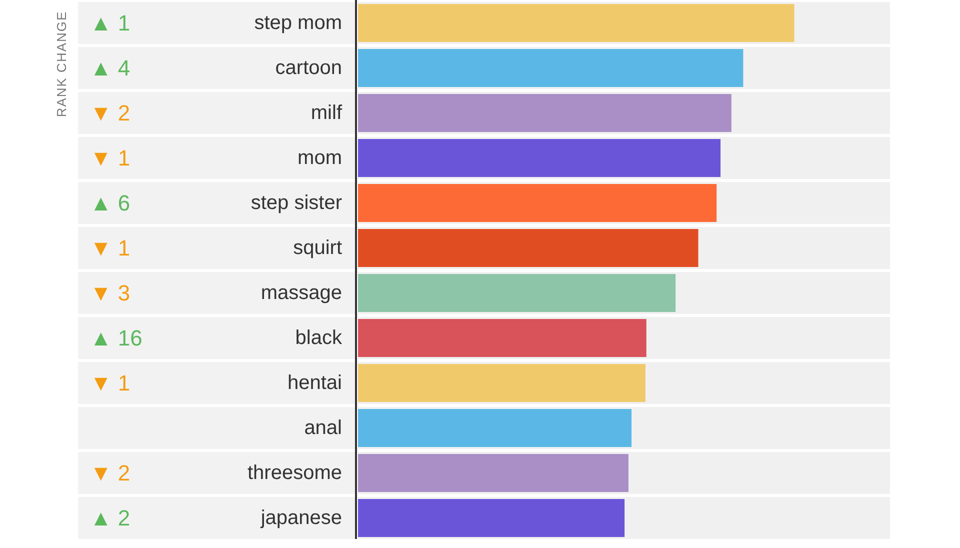 Image resolution: width=960 pixels, height=548 pixels. Describe the element at coordinates (315, 383) in the screenshot. I see `y-tick-label: hentai` at that location.